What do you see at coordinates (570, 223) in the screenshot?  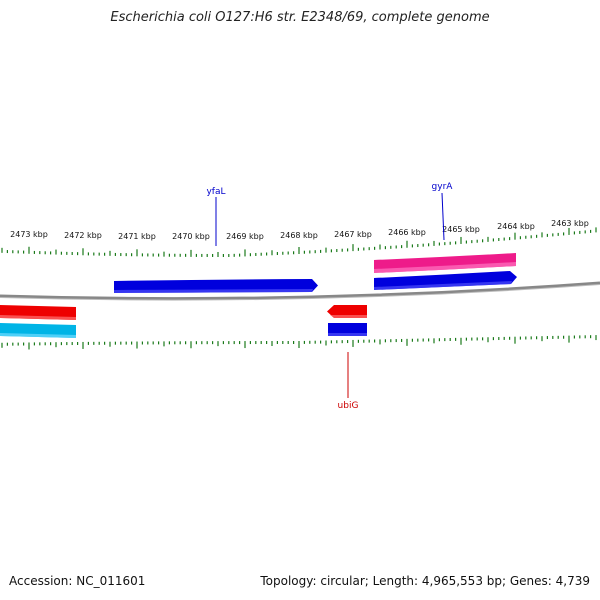 I see `tick-label: 2463 kbp` at bounding box center [570, 223].